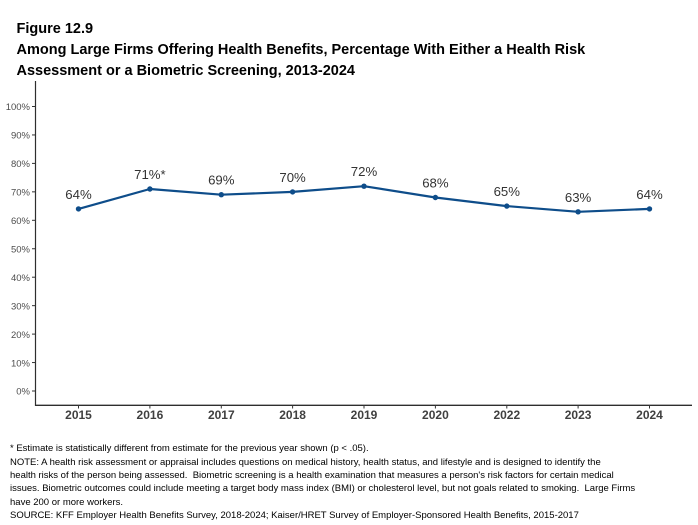 This screenshot has height=525, width=698. What do you see at coordinates (21, 164) in the screenshot?
I see `svg-text: 80%` at bounding box center [21, 164].